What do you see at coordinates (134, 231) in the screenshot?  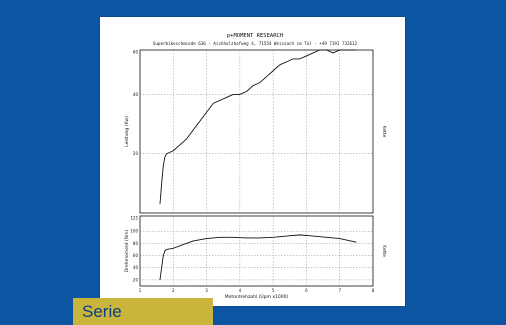 I see `y-tick-label: 100` at bounding box center [134, 231].